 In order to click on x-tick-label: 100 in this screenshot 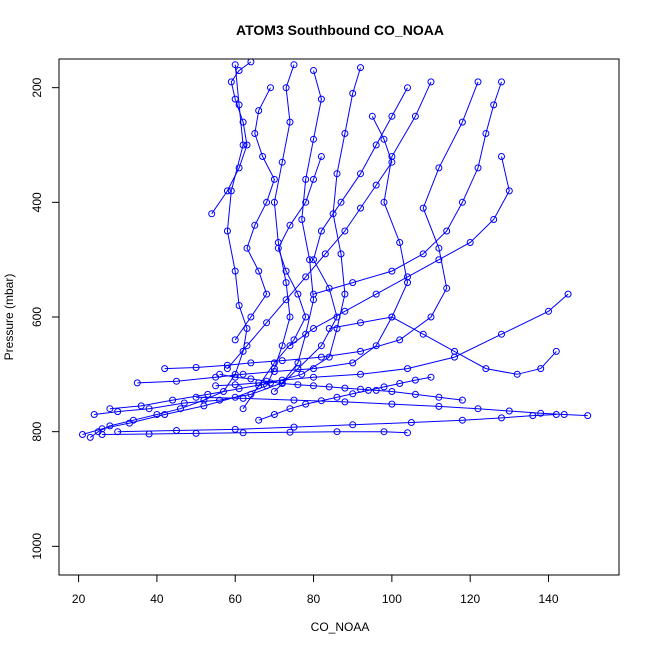, I will do `click(392, 599)`.